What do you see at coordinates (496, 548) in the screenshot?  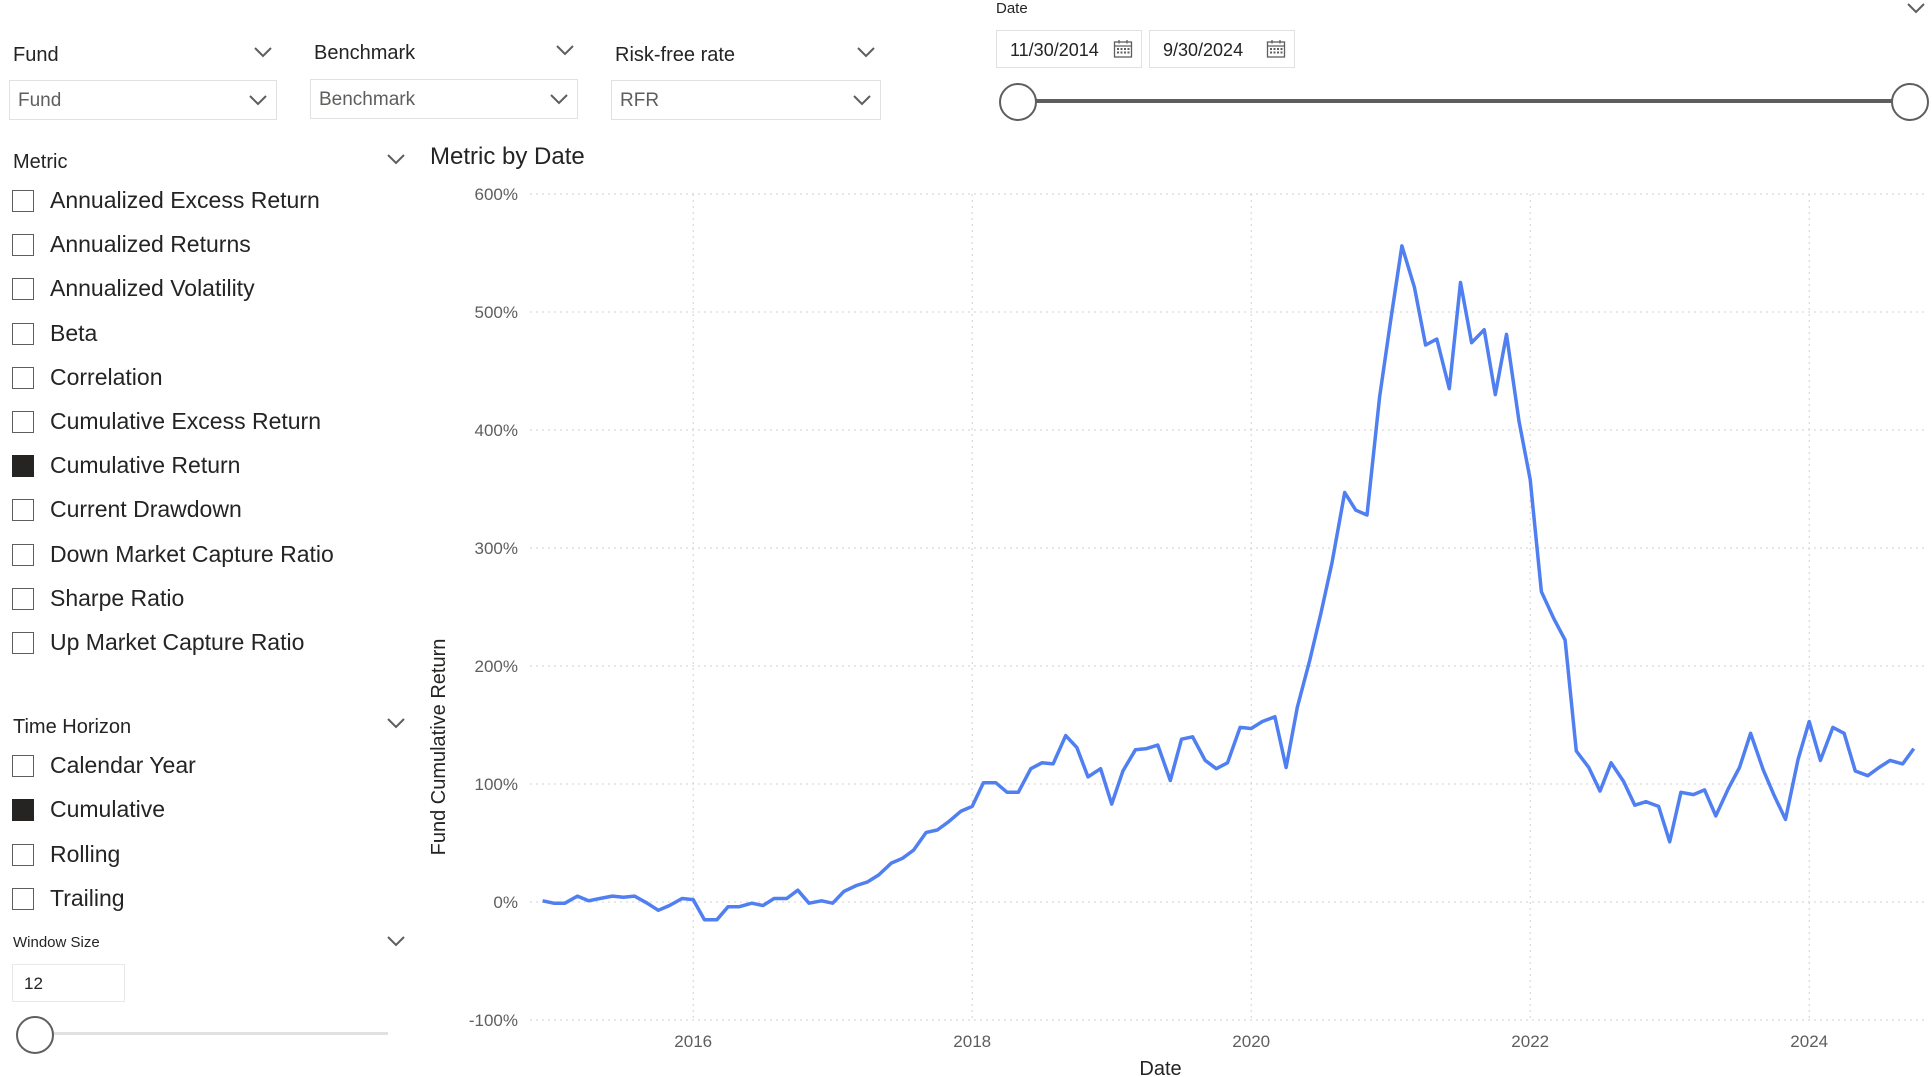 I see `y-tick-label: 300%` at bounding box center [496, 548].